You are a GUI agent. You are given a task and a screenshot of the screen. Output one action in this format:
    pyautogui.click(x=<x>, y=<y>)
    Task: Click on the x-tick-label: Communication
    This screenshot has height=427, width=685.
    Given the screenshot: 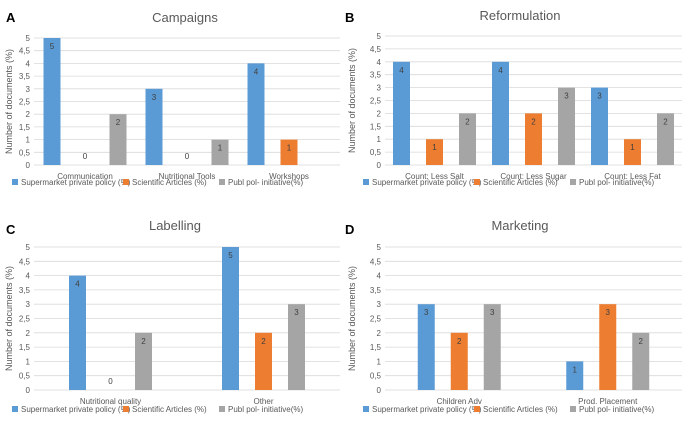 What is the action you would take?
    pyautogui.click(x=85, y=176)
    